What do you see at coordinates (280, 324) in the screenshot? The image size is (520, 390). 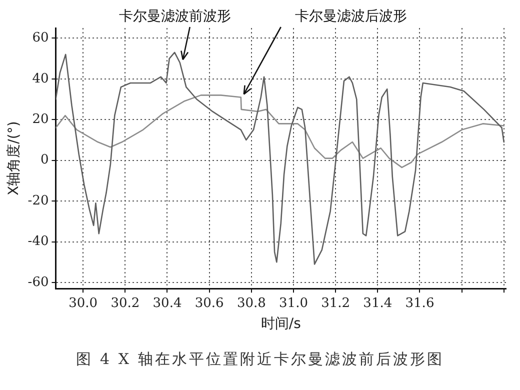 I see `x-axis-title: 时间/s` at bounding box center [280, 324].